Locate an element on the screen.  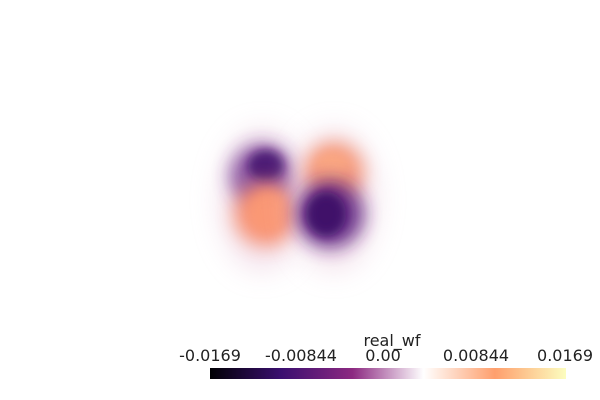
left-lobe is located at coordinates (262, 200).